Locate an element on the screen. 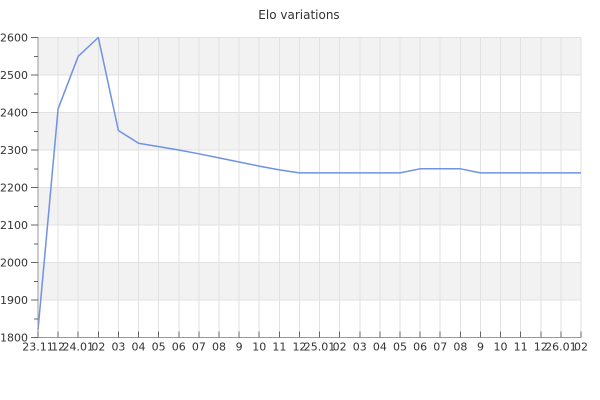  x-tick-label: 26.01 is located at coordinates (561, 347).